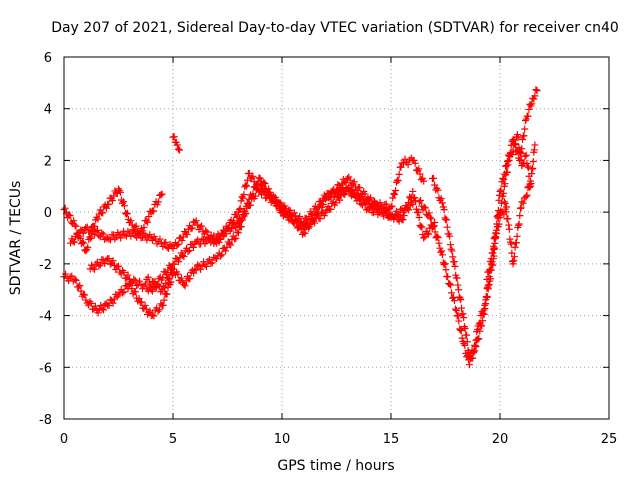 Image resolution: width=640 pixels, height=480 pixels. Describe the element at coordinates (48, 161) in the screenshot. I see `y-tick-label: 2` at that location.